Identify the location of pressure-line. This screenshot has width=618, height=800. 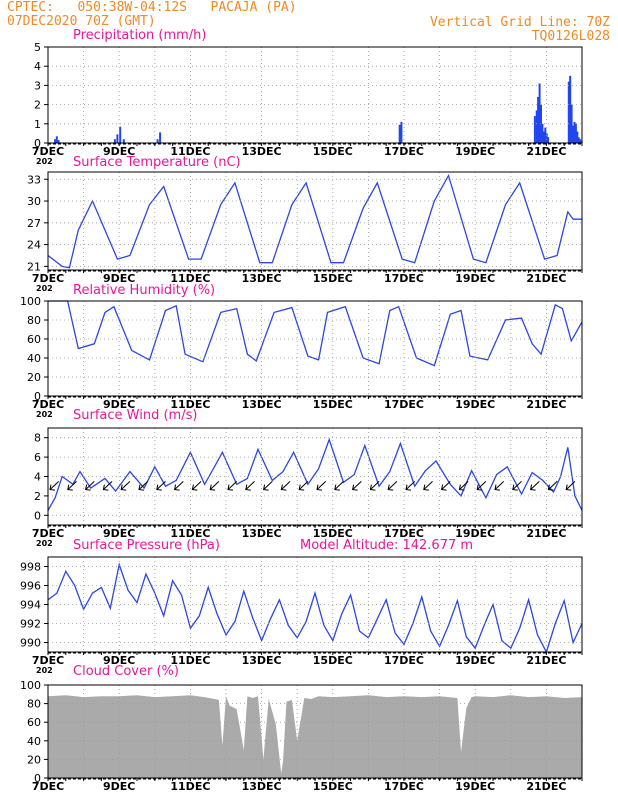
(315, 608).